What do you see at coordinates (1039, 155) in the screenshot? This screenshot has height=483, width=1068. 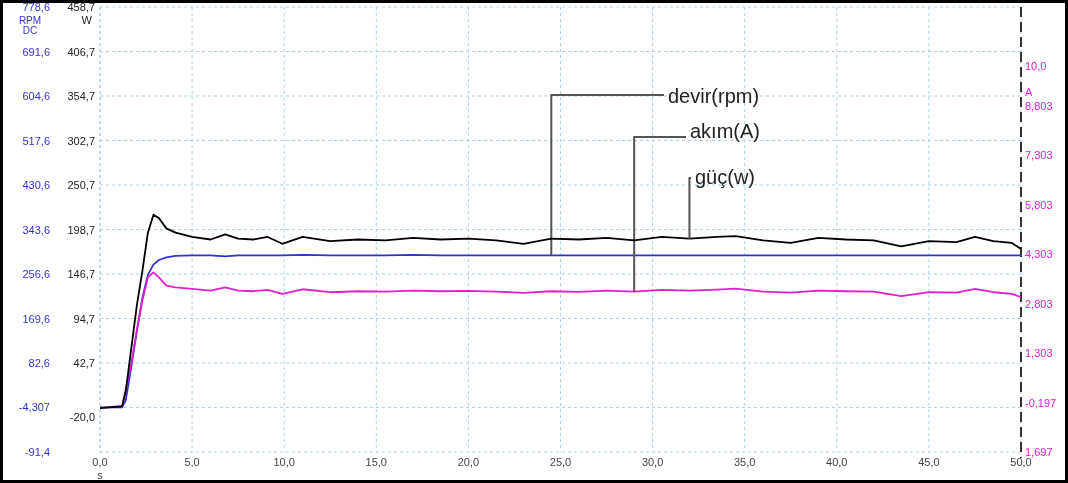 I see `y3-tick-label: 7,303` at bounding box center [1039, 155].